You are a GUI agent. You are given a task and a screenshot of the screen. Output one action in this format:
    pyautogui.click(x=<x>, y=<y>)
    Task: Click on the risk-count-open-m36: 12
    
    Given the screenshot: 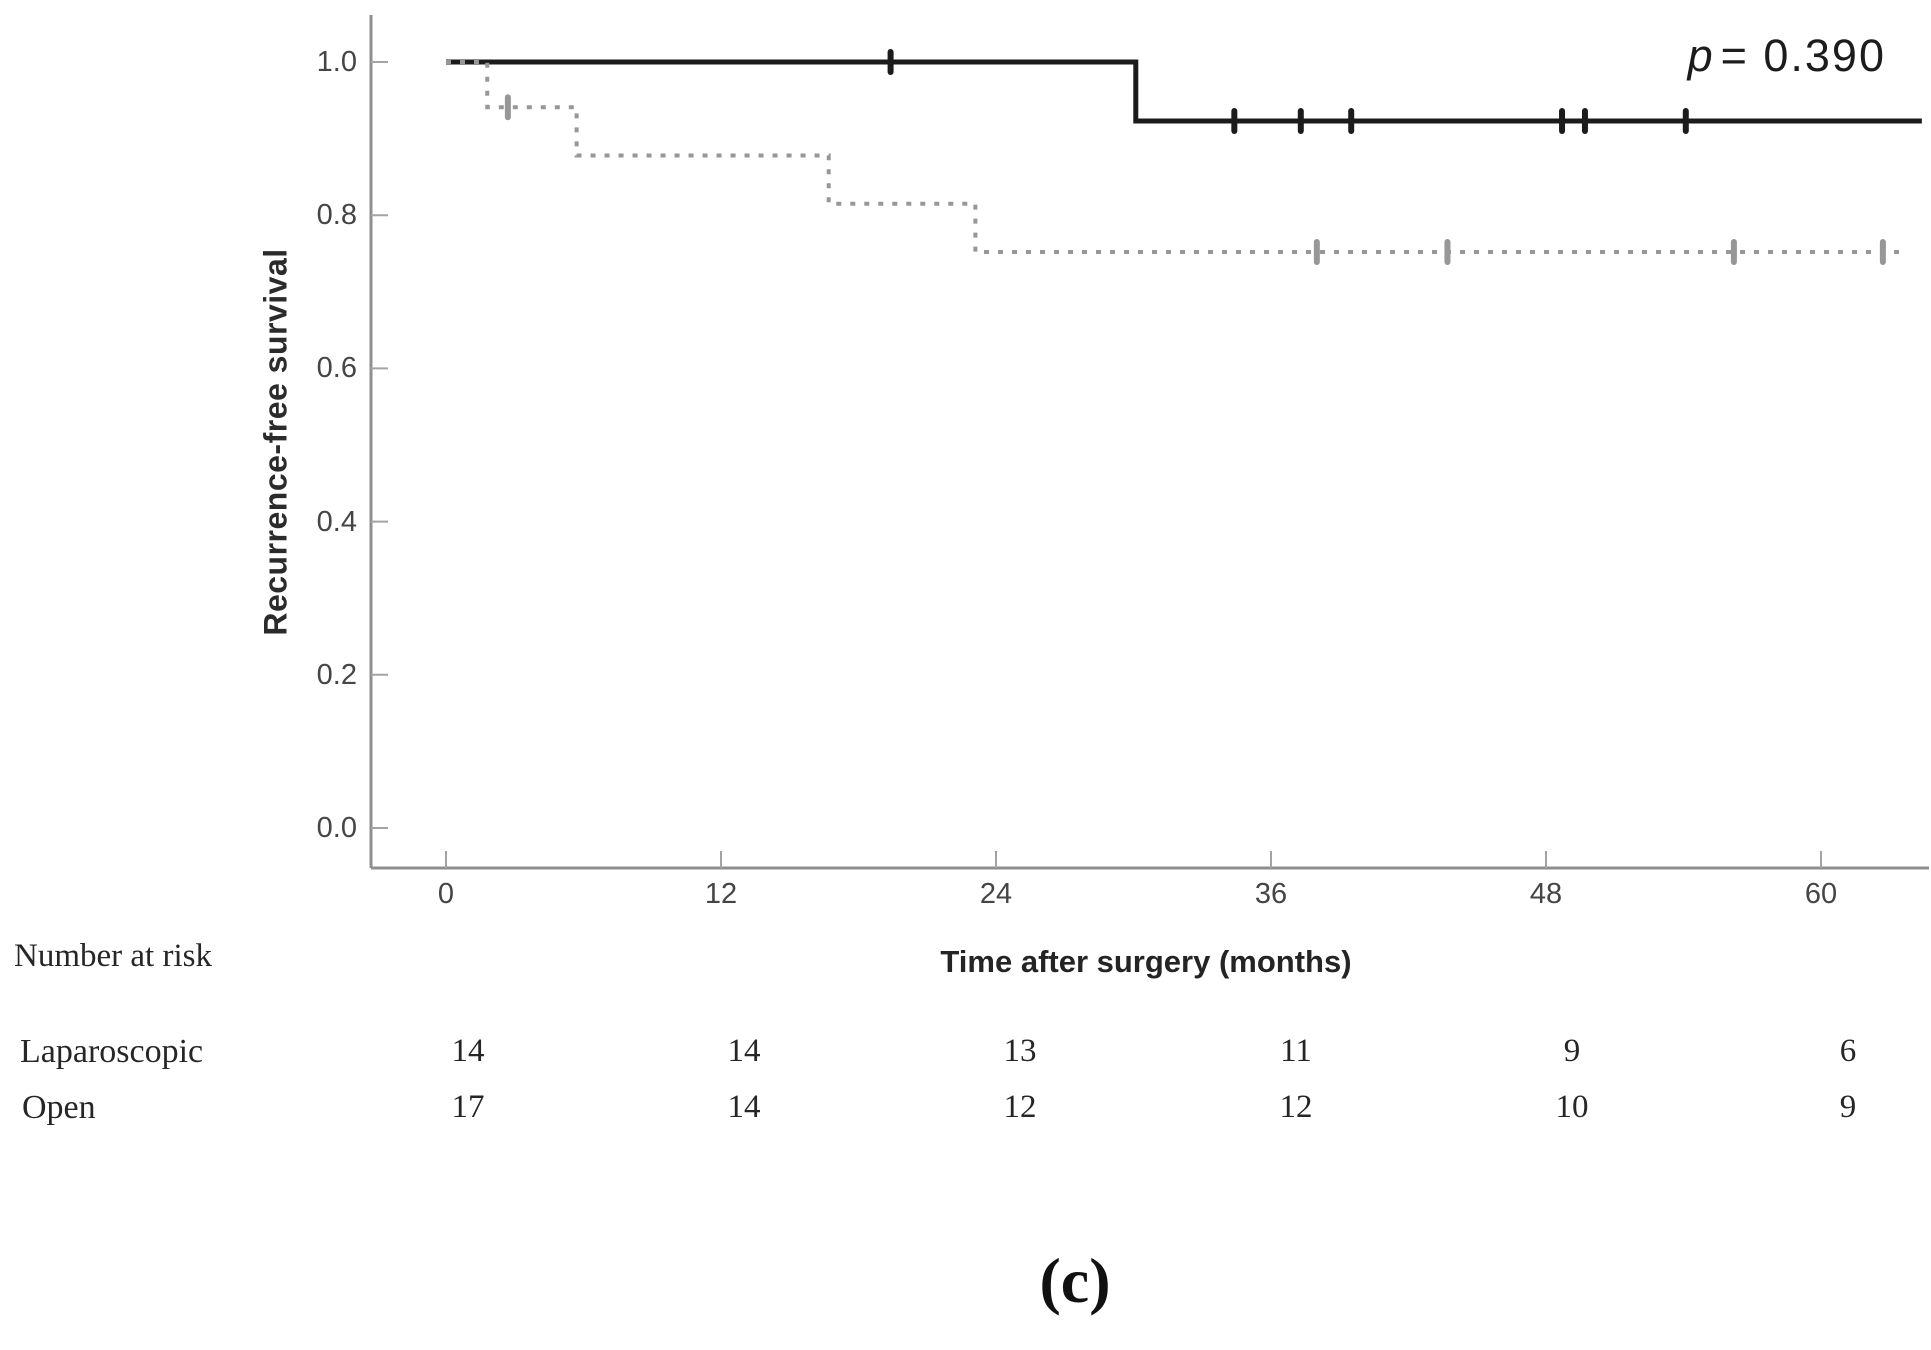 What is the action you would take?
    pyautogui.click(x=1296, y=1107)
    